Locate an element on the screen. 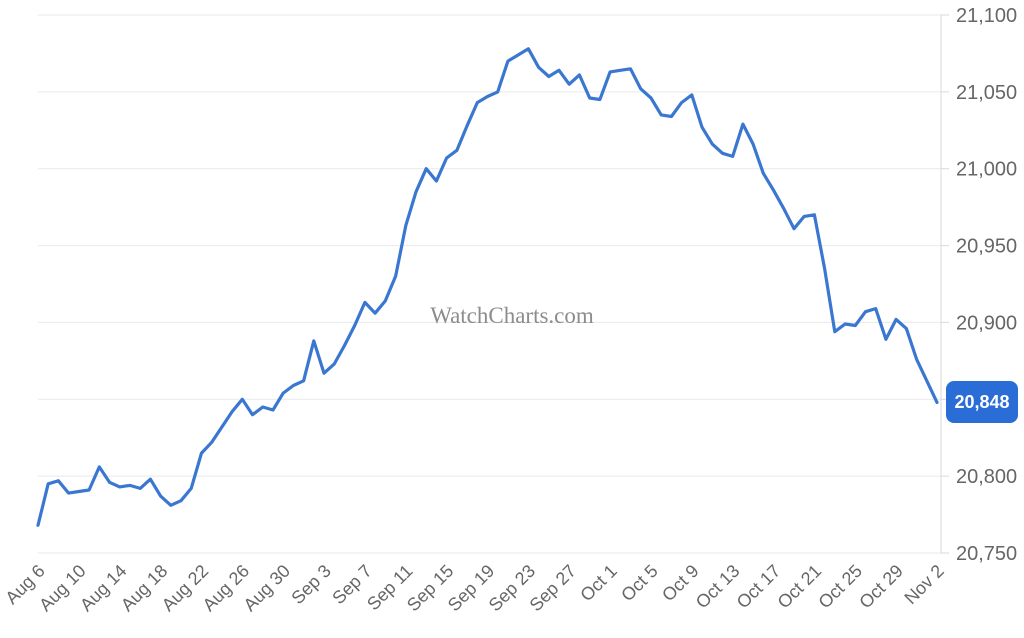  x-axis-label: Sep 3 is located at coordinates (310, 584).